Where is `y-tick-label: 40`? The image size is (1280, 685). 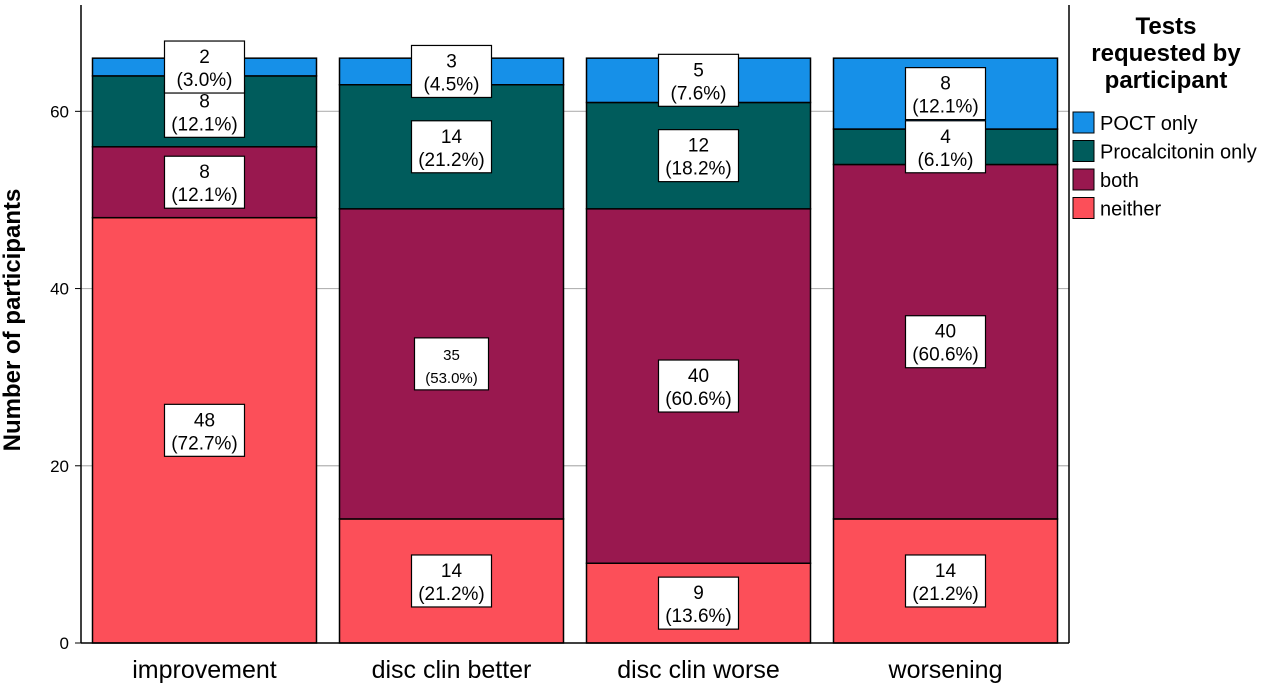
y-tick-label: 40 is located at coordinates (59, 289).